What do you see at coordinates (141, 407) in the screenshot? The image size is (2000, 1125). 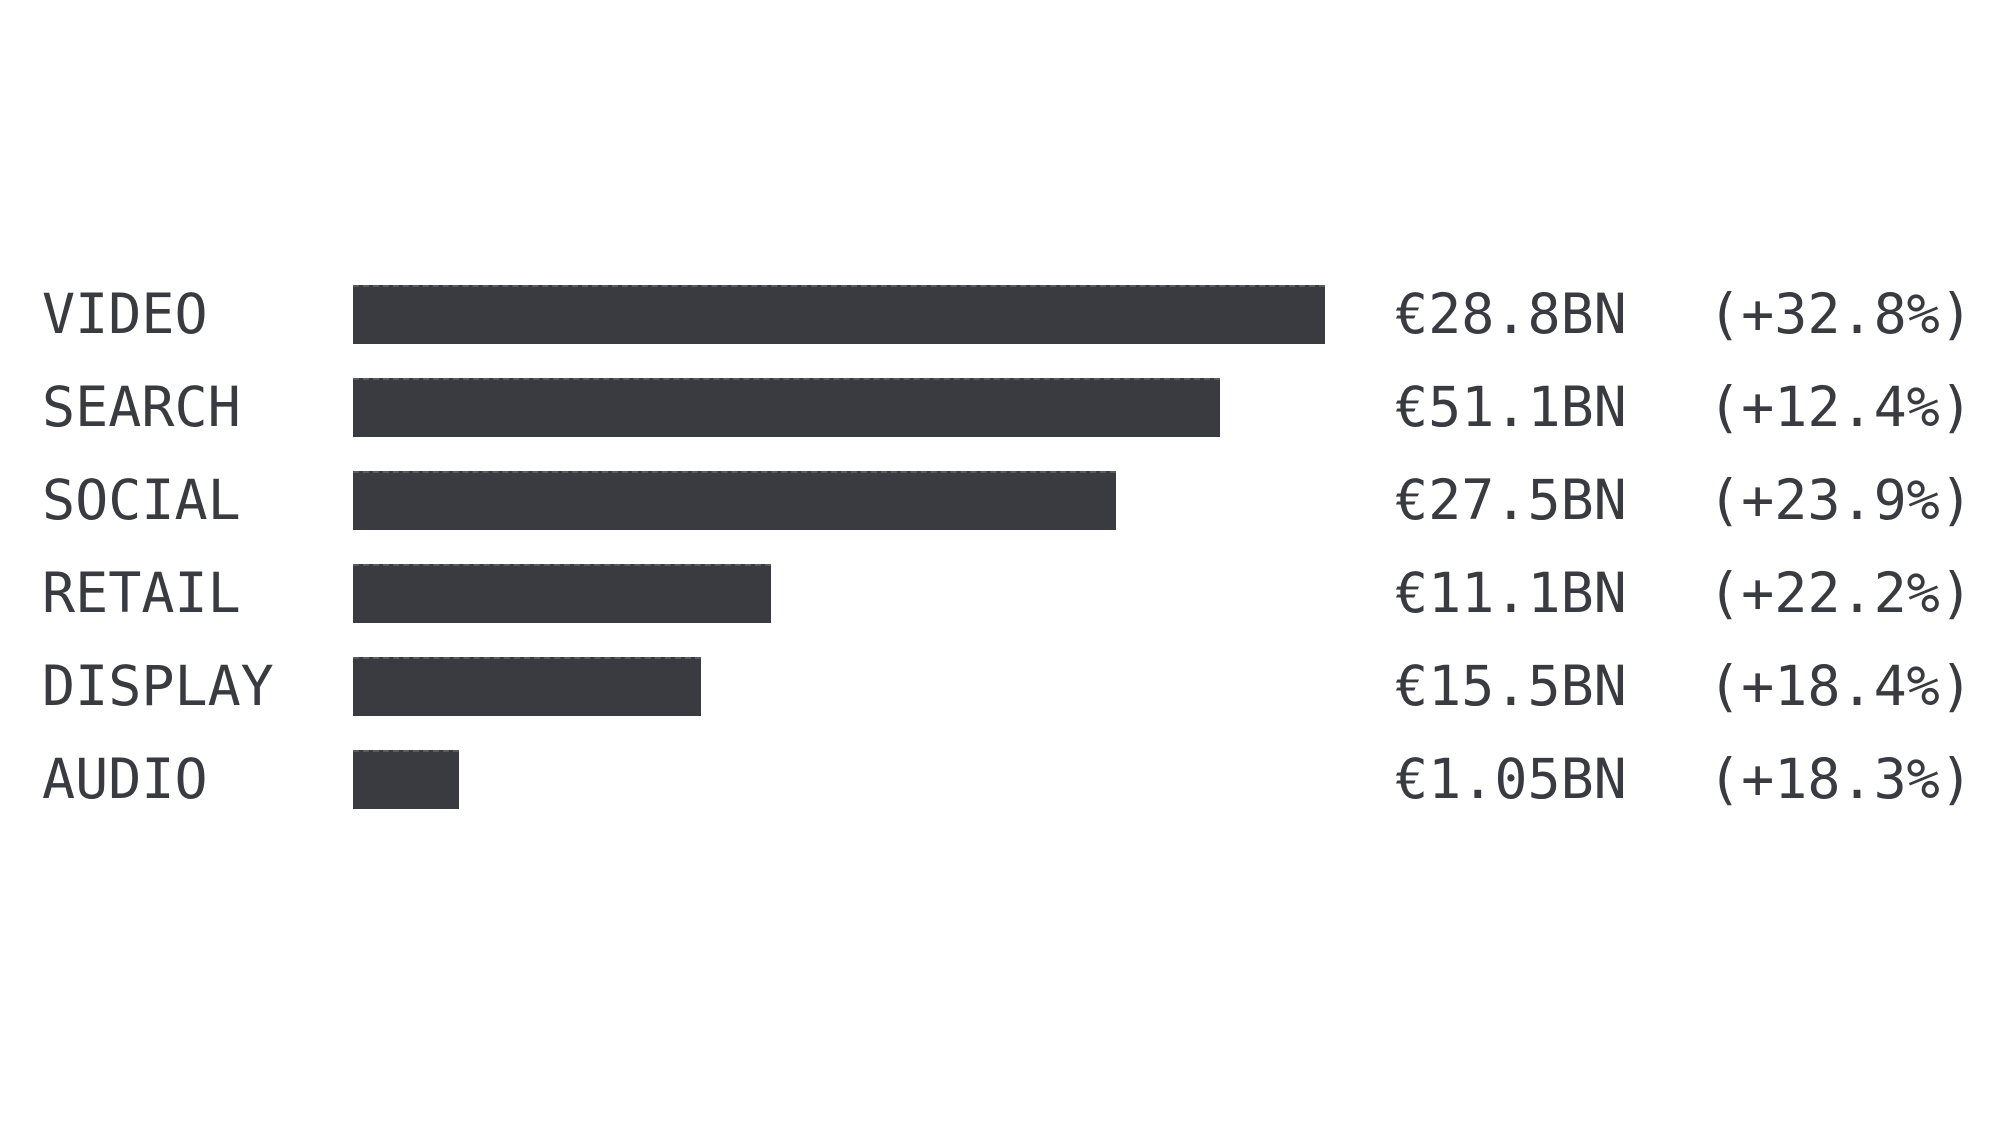 I see `category-label-search: SEARCH` at bounding box center [141, 407].